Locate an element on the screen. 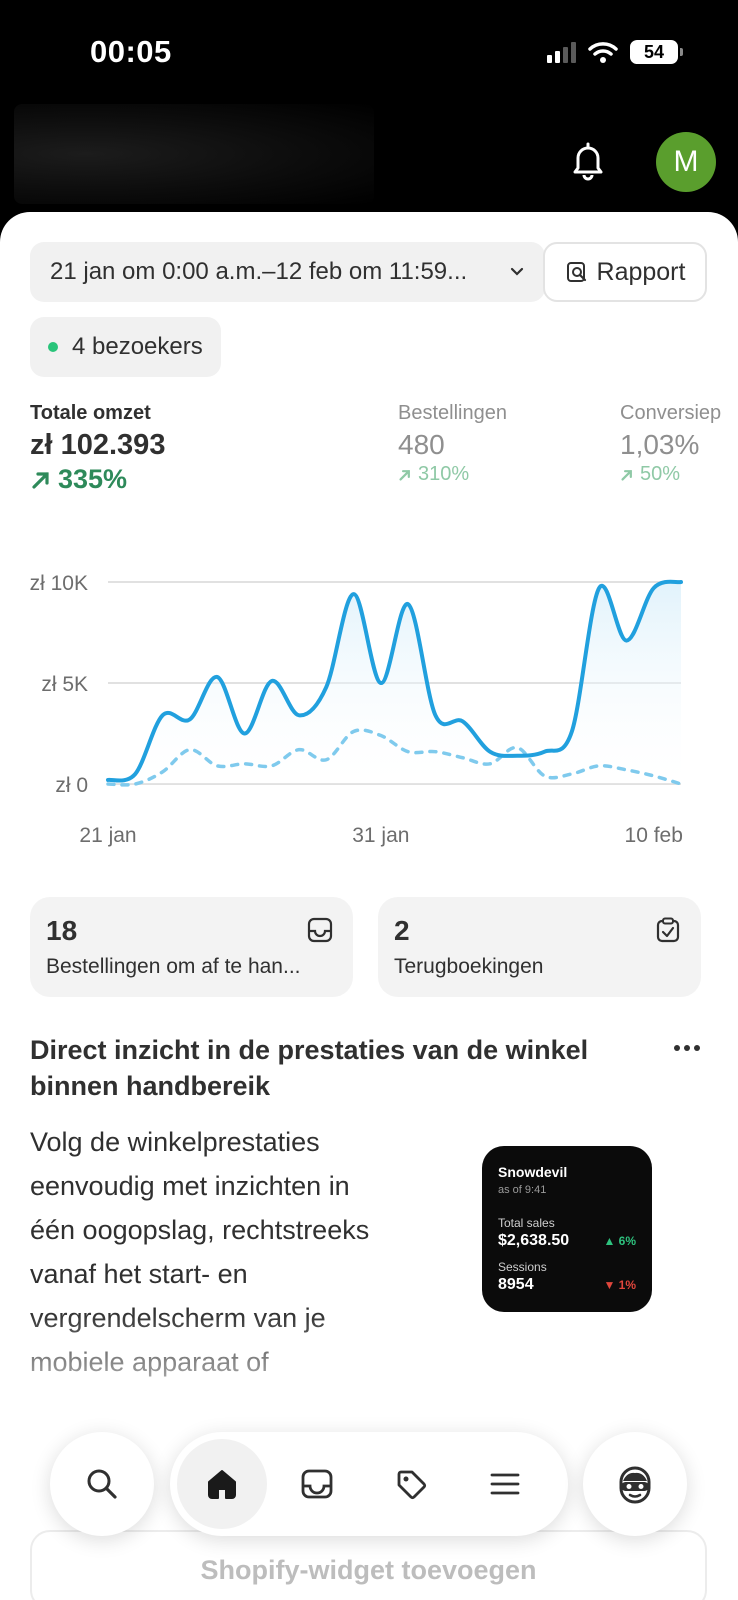 The width and height of the screenshot is (738, 1600). nav-menu is located at coordinates (505, 1484).